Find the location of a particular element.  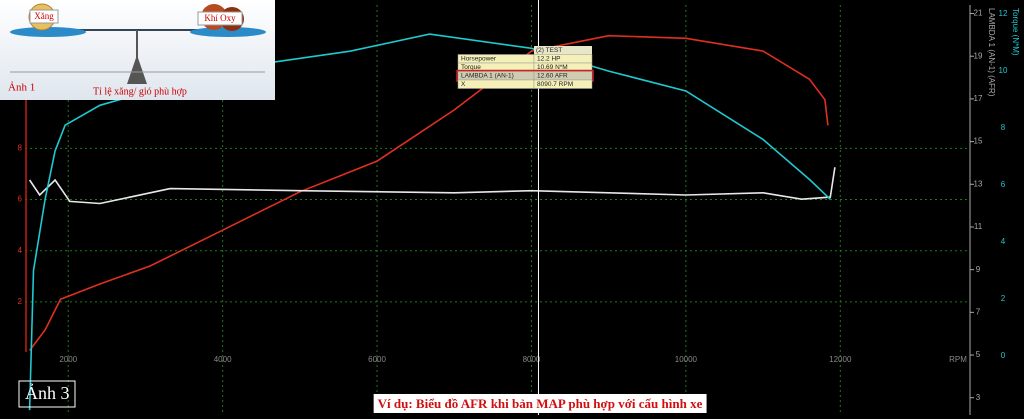

y-tick-label: 2 is located at coordinates (20, 301).